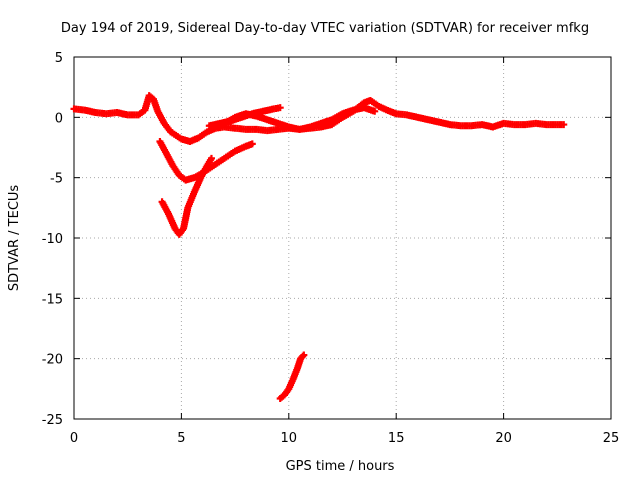  What do you see at coordinates (186, 196) in the screenshot?
I see `series-dip-trace` at bounding box center [186, 196].